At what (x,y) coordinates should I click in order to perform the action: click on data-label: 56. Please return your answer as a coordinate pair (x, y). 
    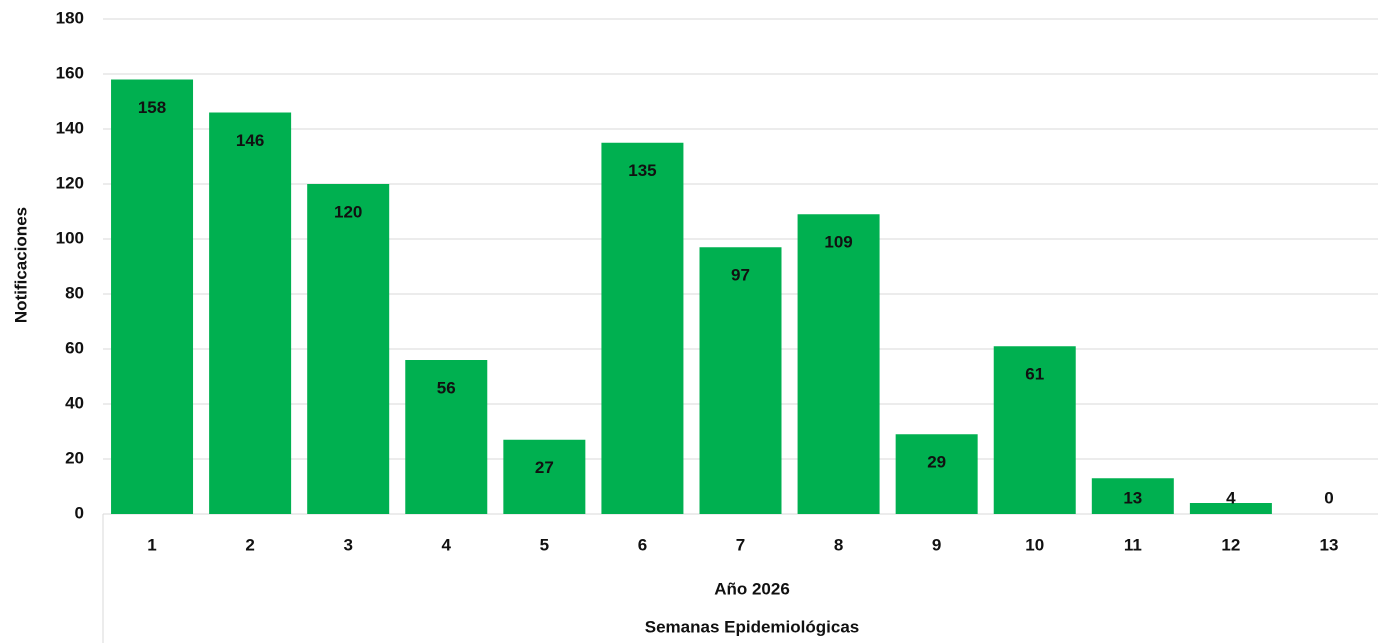
    Looking at the image, I should click on (446, 387).